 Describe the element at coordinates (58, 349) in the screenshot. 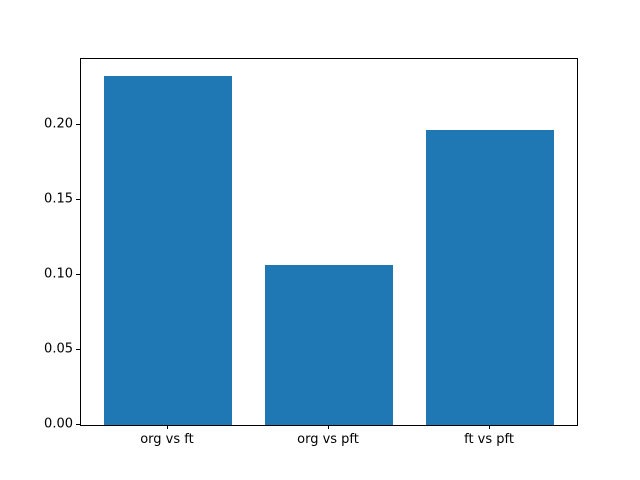

I see `y-tick-label-0.05: 0.05` at that location.